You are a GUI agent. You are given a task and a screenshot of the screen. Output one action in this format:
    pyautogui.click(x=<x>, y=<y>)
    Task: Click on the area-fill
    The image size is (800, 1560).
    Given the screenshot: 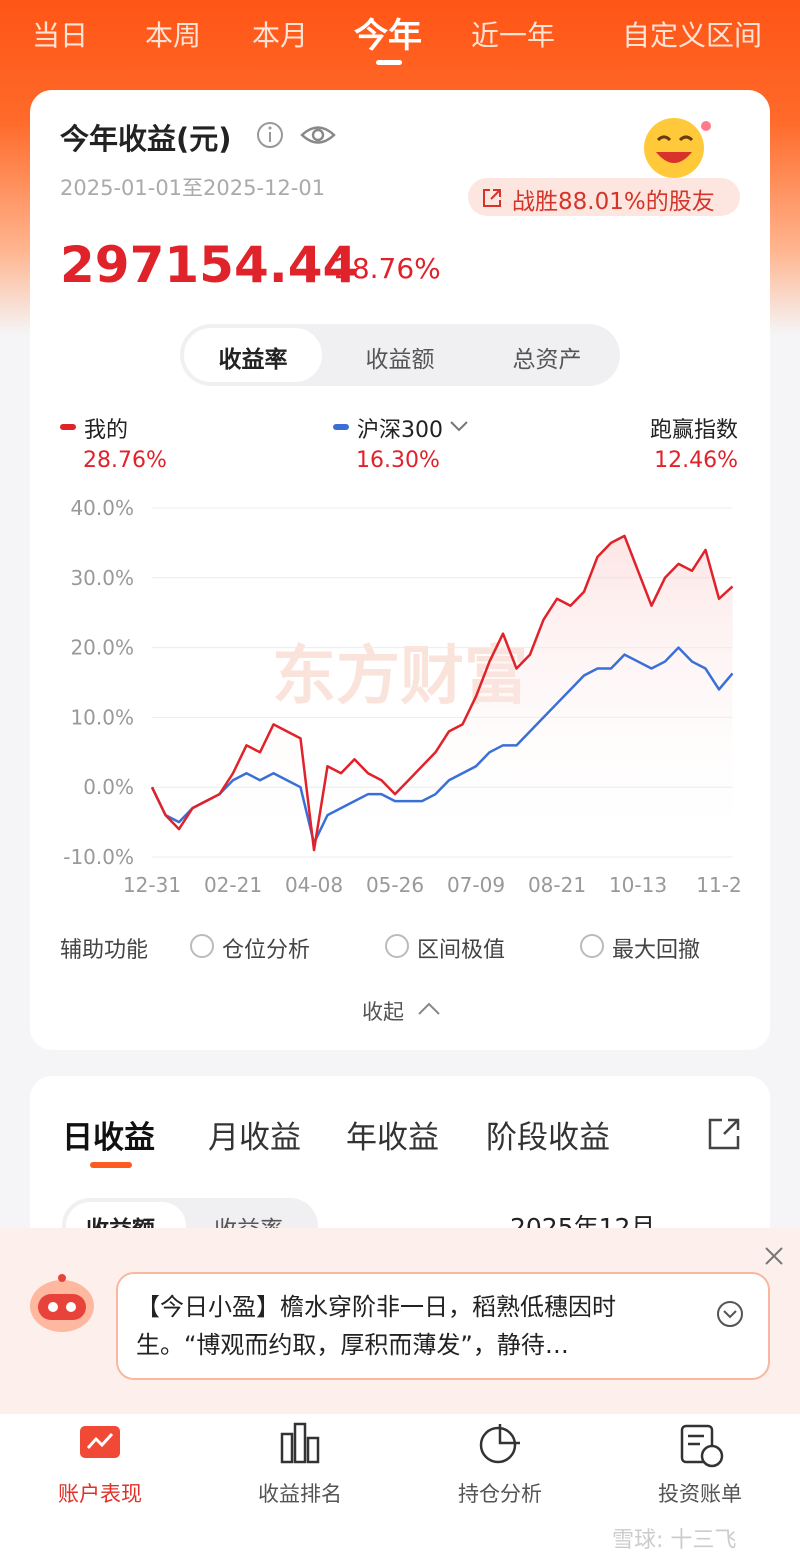 What is the action you would take?
    pyautogui.click(x=442, y=696)
    